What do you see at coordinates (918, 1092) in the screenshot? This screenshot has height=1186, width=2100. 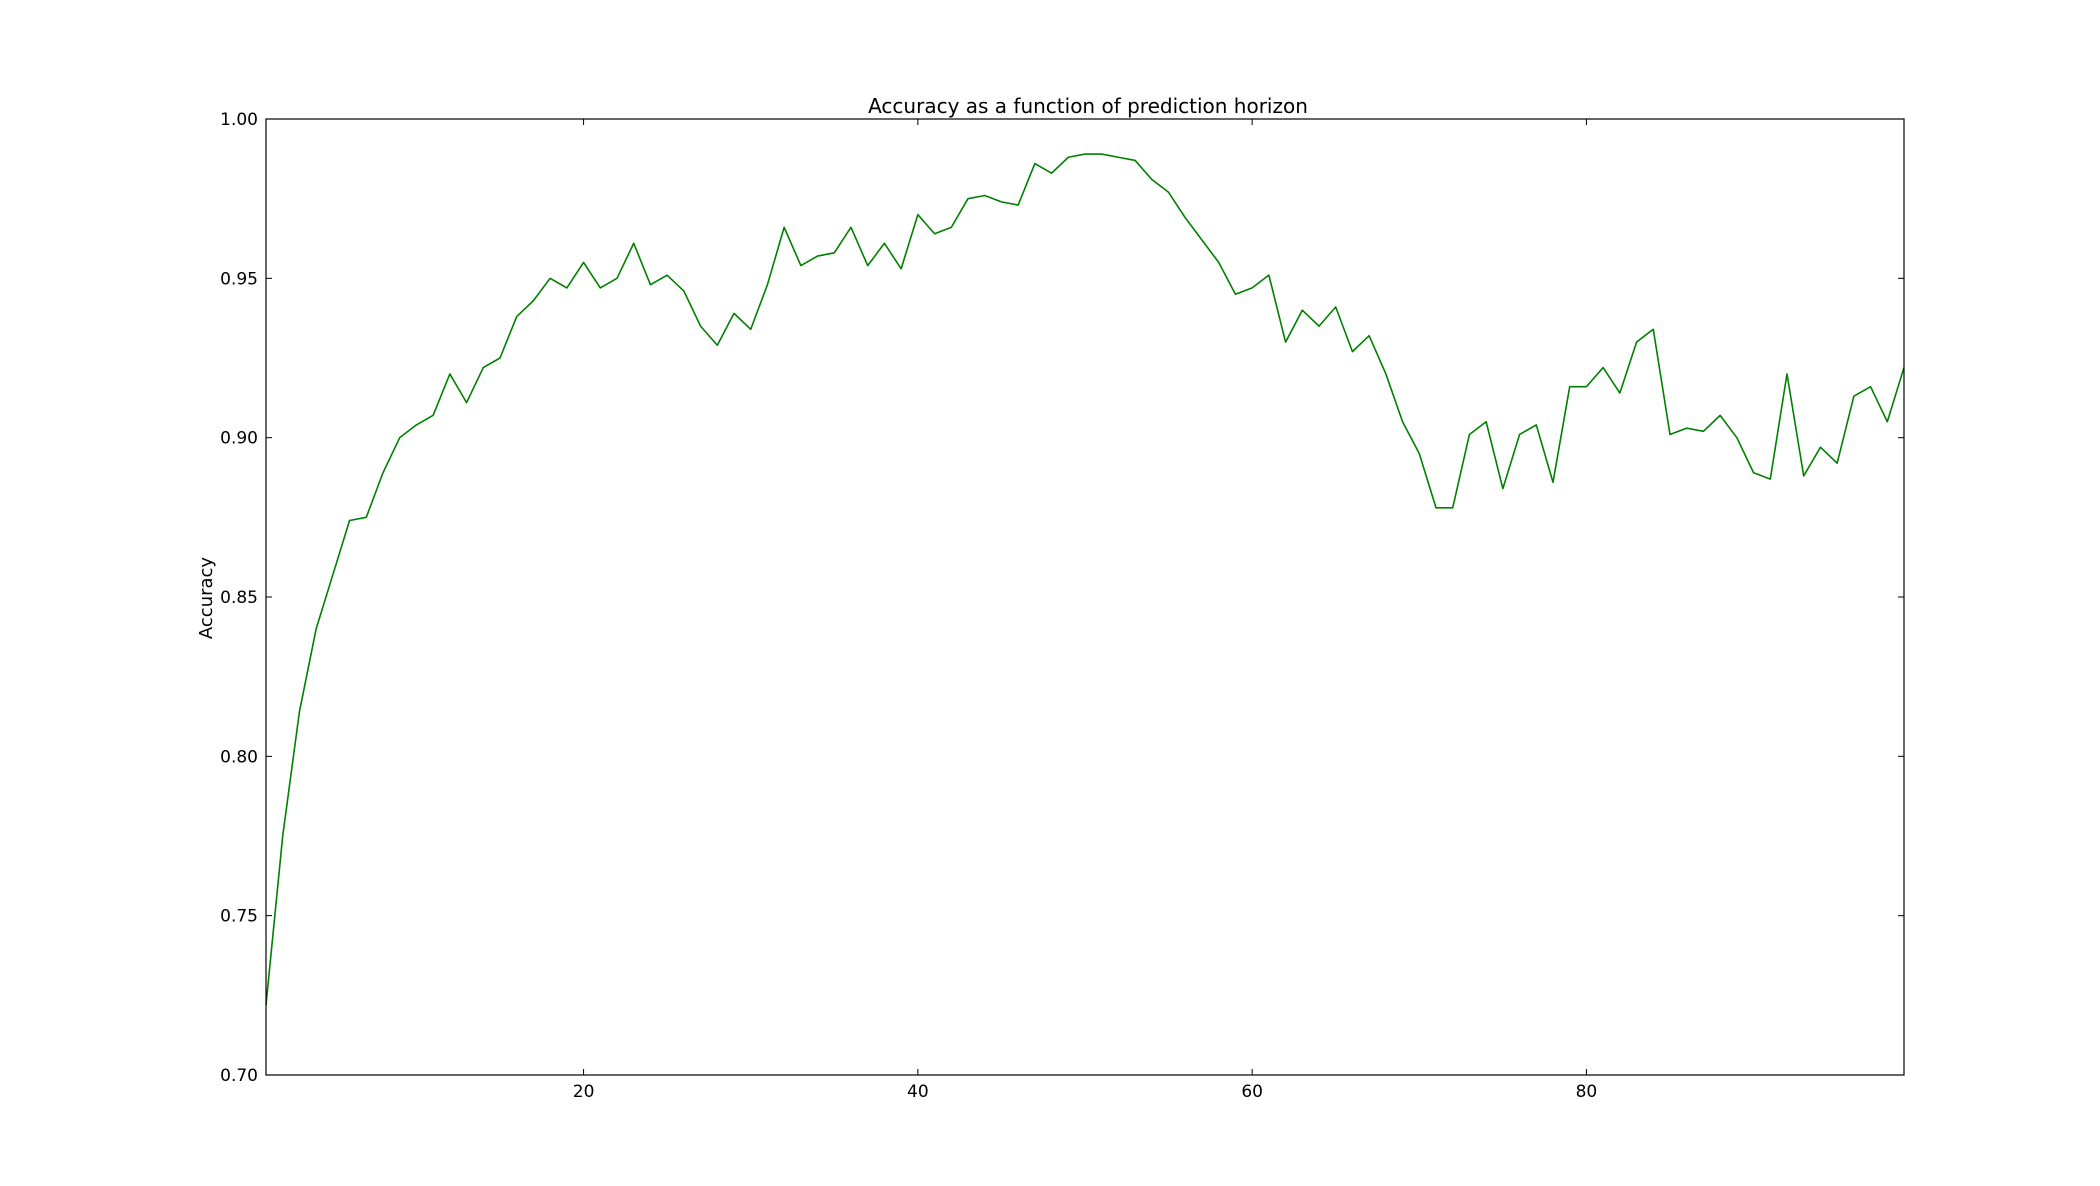 I see `x-tick-label: 40` at bounding box center [918, 1092].